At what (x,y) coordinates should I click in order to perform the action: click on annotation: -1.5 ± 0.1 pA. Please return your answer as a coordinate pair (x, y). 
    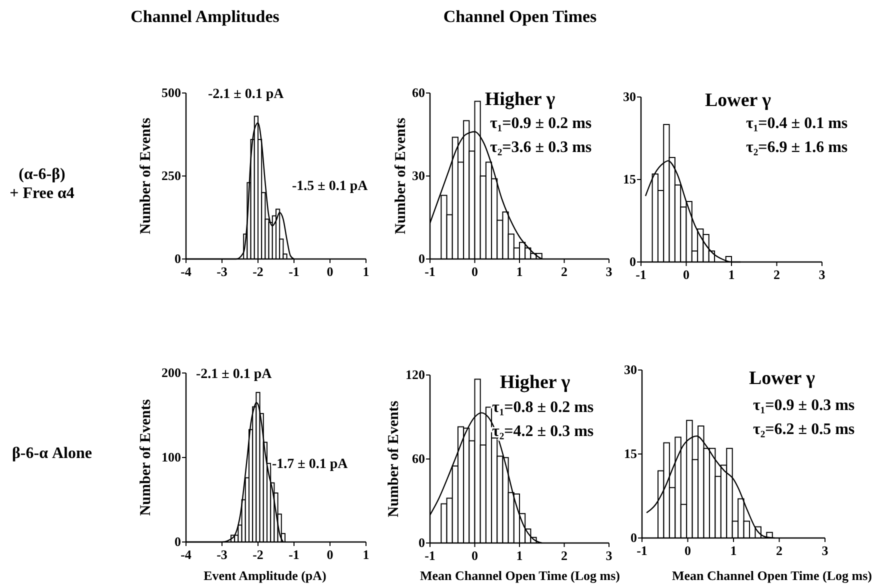
    Looking at the image, I should click on (330, 186).